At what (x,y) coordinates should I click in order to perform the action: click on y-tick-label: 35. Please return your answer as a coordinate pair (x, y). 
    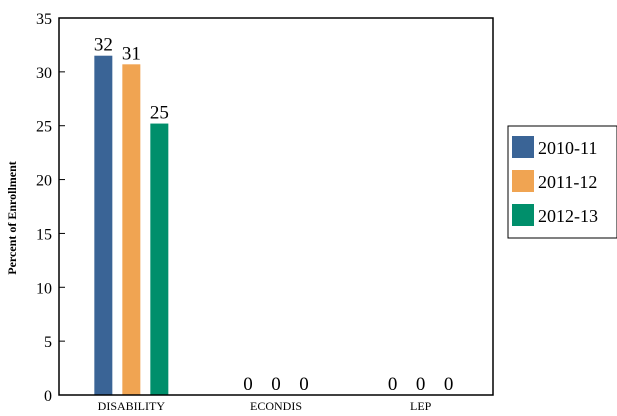
    Looking at the image, I should click on (44, 19).